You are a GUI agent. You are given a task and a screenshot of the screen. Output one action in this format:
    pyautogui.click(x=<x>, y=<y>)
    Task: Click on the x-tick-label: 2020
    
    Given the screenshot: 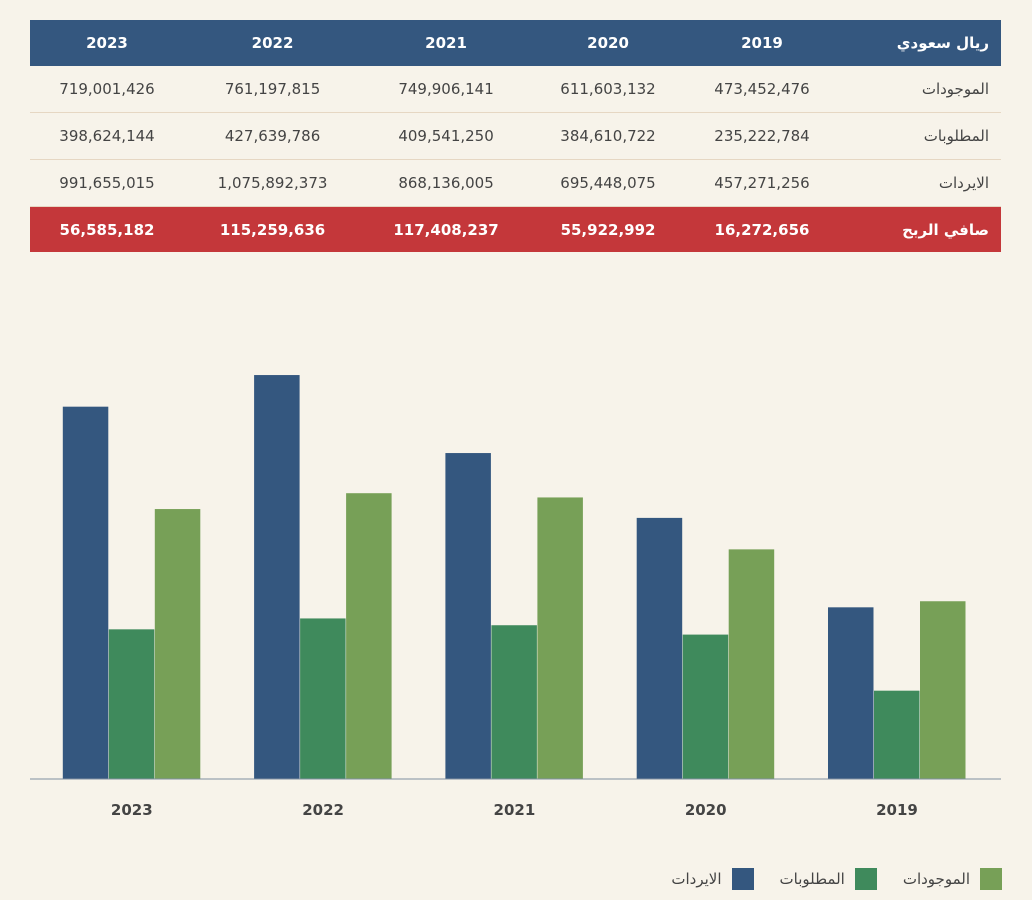 What is the action you would take?
    pyautogui.click(x=706, y=810)
    